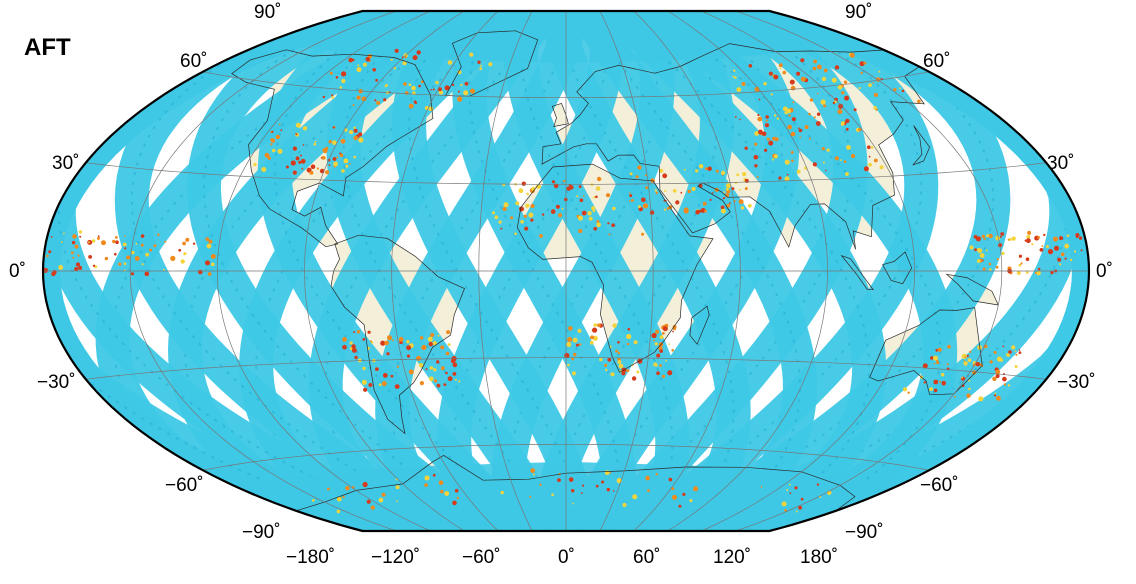 This screenshot has width=1136, height=584. Describe the element at coordinates (65, 163) in the screenshot. I see `lat-label-30-left: 30˚` at that location.